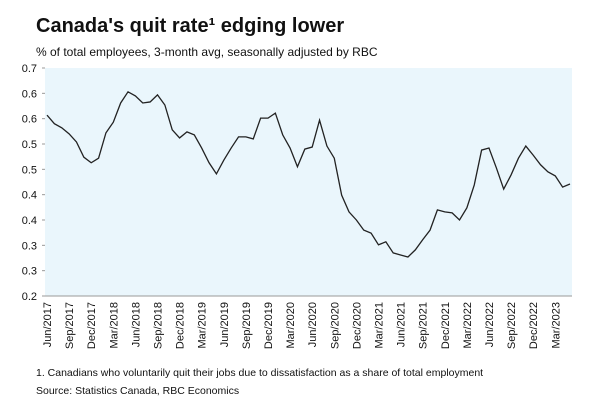 The height and width of the screenshot is (400, 600). Describe the element at coordinates (92, 325) in the screenshot. I see `x-tick-label: Dec/2017` at that location.